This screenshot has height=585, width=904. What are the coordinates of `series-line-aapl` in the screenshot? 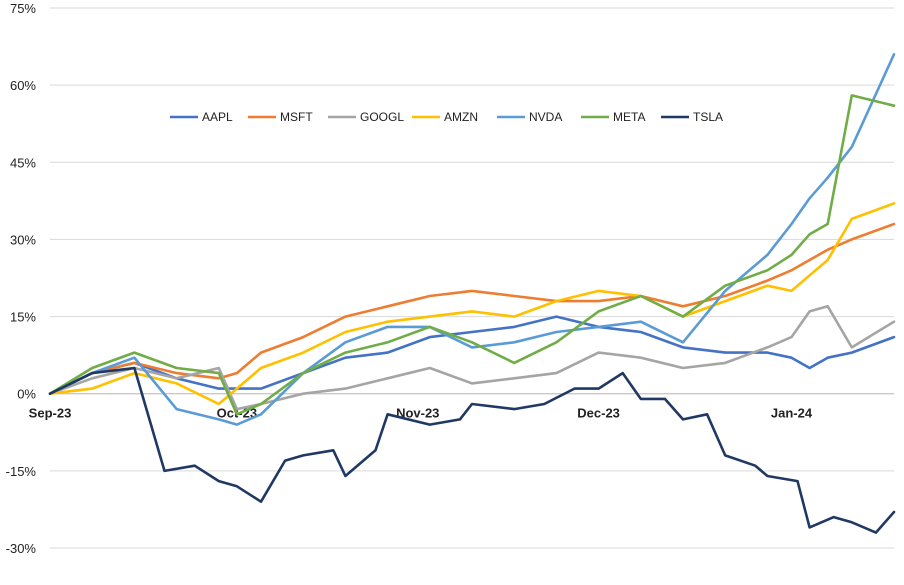 It's located at (472, 355).